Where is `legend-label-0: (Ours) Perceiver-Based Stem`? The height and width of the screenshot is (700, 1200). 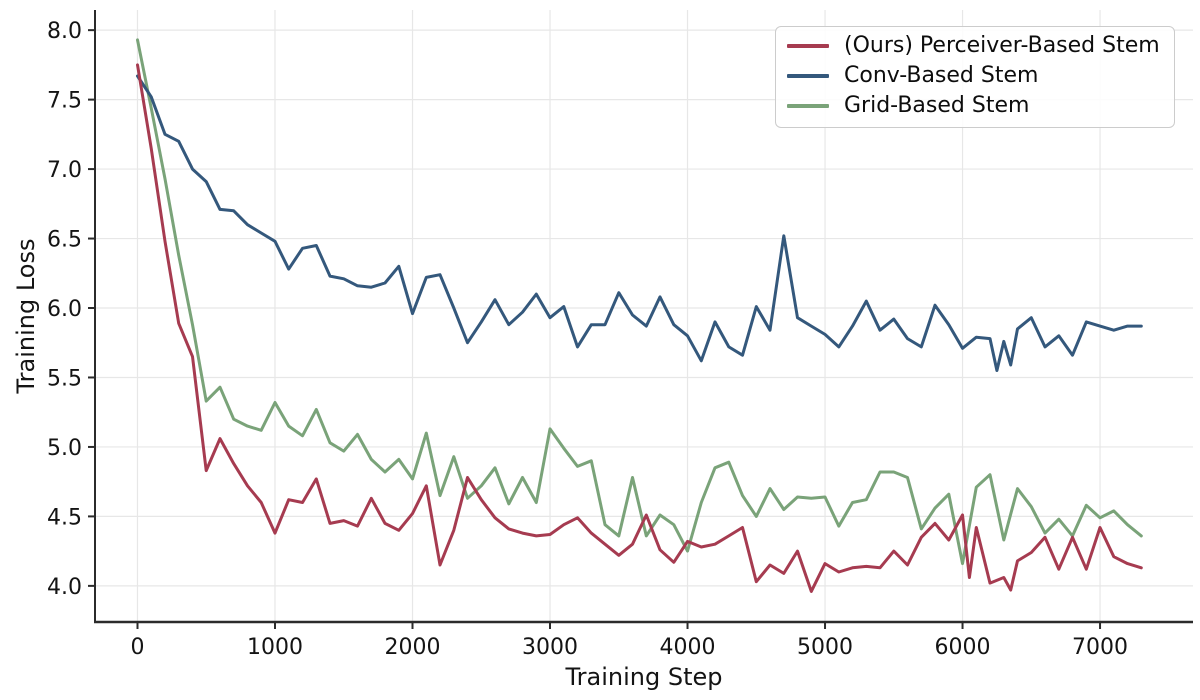
legend-label-0: (Ours) Perceiver-Based Stem is located at coordinates (1002, 45).